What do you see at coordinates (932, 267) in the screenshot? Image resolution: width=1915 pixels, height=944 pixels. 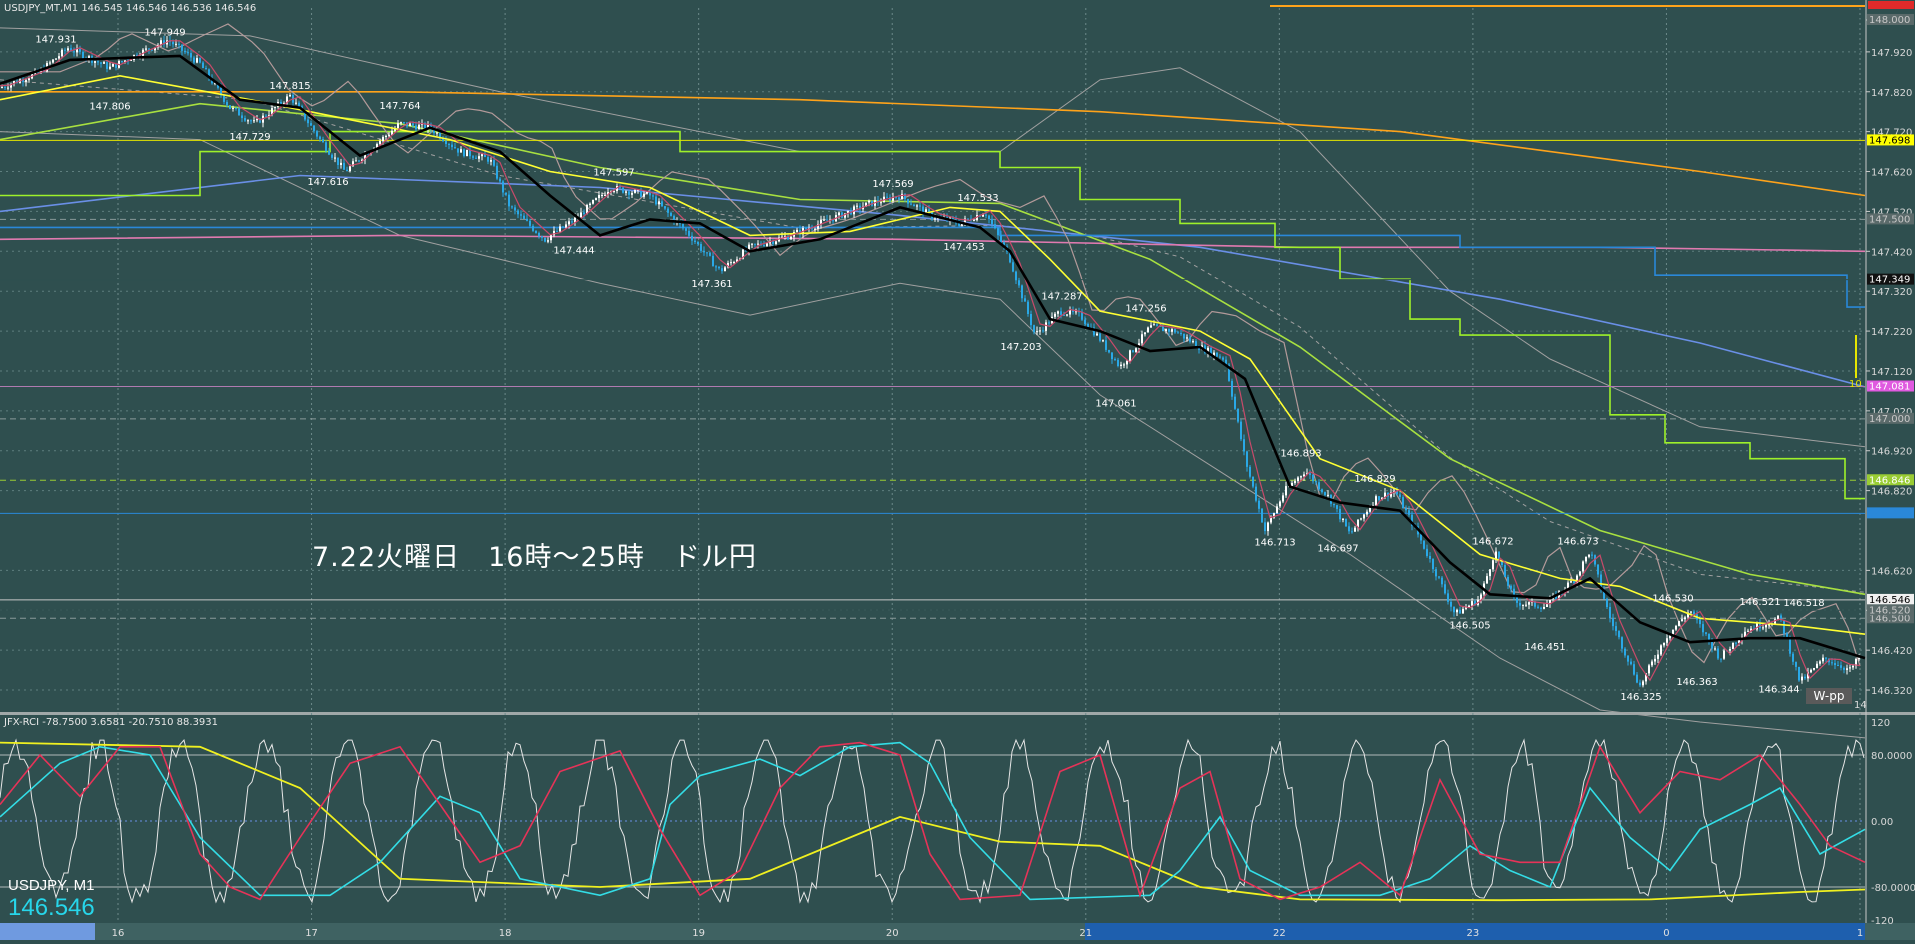 I see `ichimoku-blue-step` at bounding box center [932, 267].